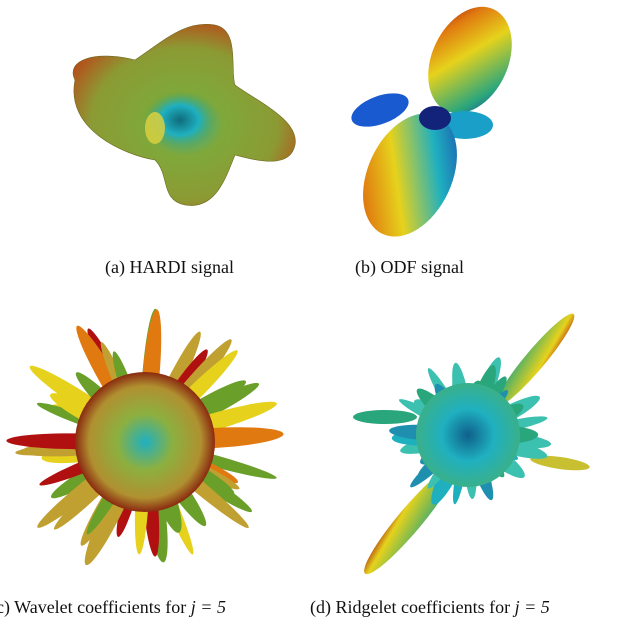 The width and height of the screenshot is (617, 626). I want to click on odf-glyph-image, so click(431, 121).